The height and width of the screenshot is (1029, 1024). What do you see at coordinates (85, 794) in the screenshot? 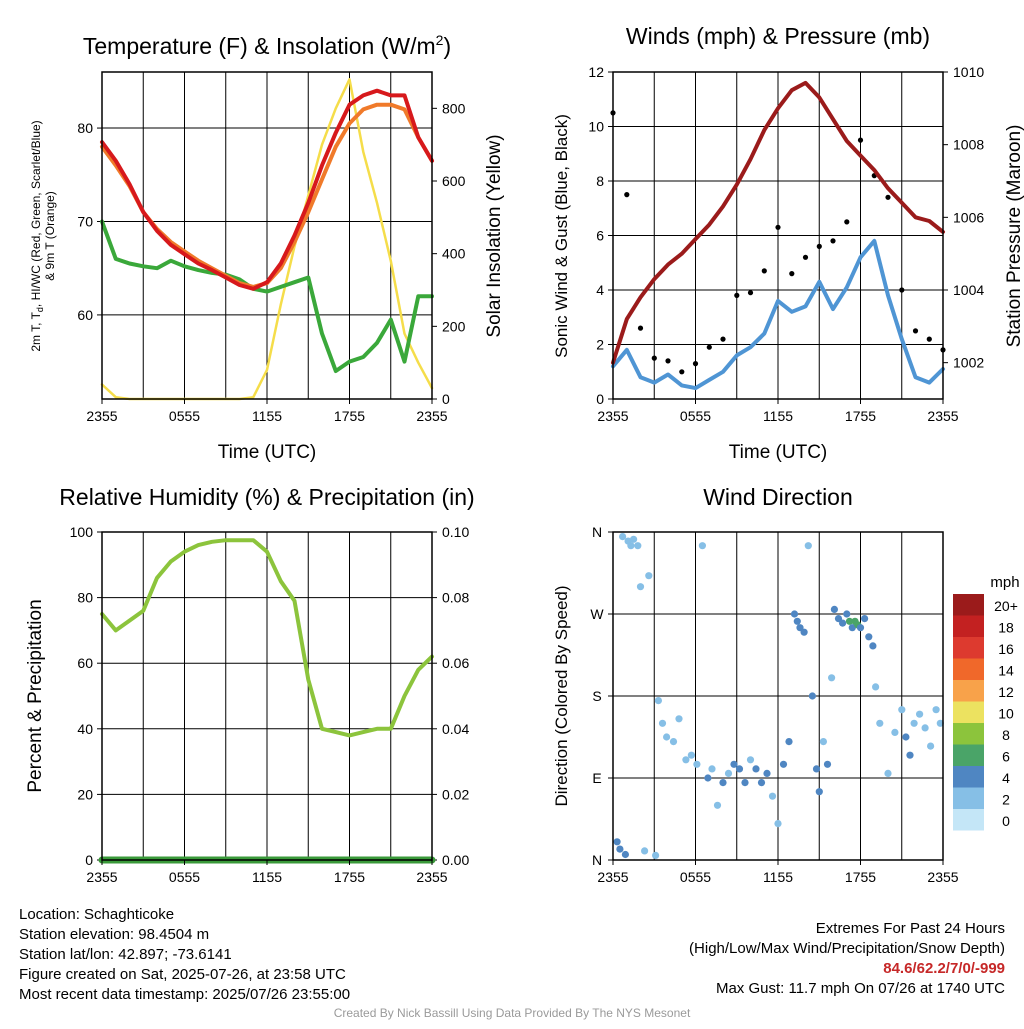
I see `humidity-ytick-label: 20` at bounding box center [85, 794].